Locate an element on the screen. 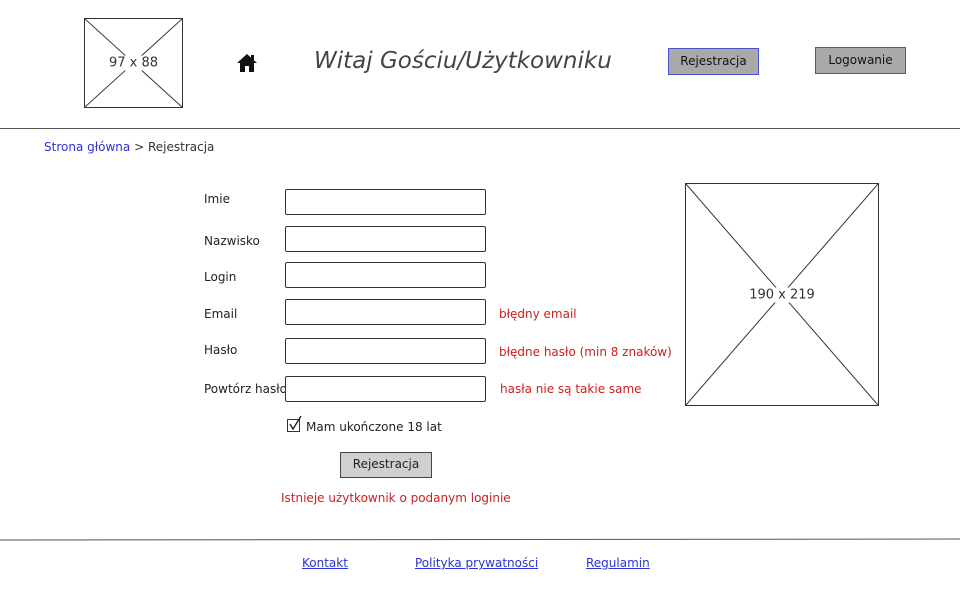 The height and width of the screenshot is (600, 960). side-image-placeholder: 190 x 219 is located at coordinates (782, 294).